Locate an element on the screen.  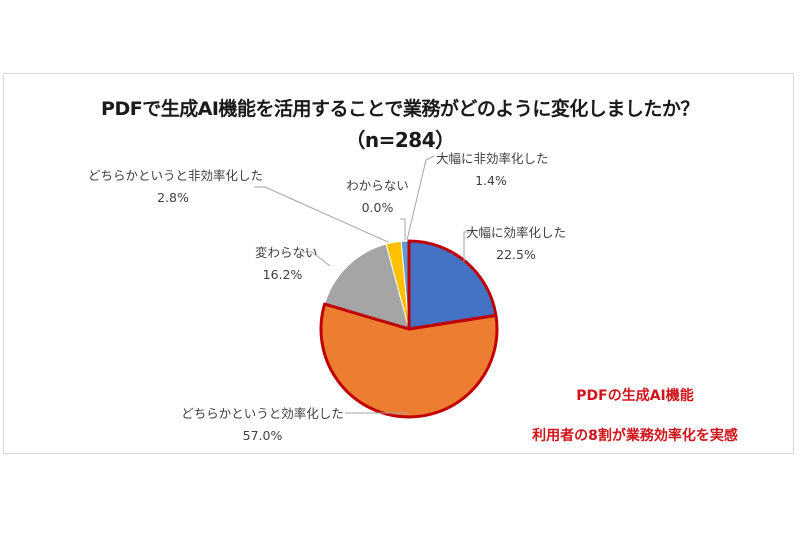
label-large-efficient: 大幅に効率化した 22.5% is located at coordinates (516, 243).